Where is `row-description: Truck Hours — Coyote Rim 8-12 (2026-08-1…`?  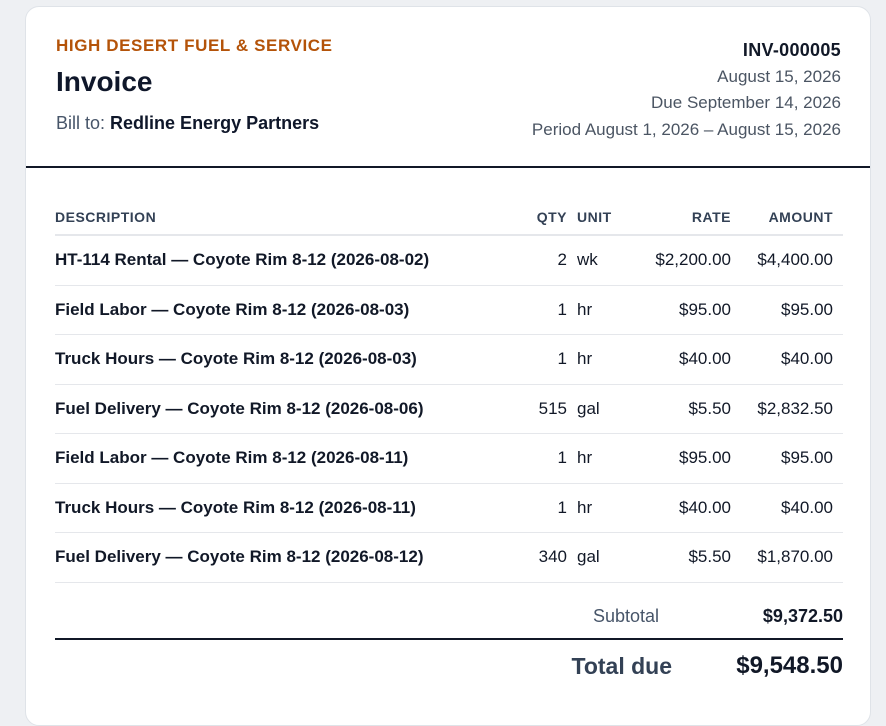 row-description: Truck Hours — Coyote Rim 8-12 (2026-08-1… is located at coordinates (285, 508).